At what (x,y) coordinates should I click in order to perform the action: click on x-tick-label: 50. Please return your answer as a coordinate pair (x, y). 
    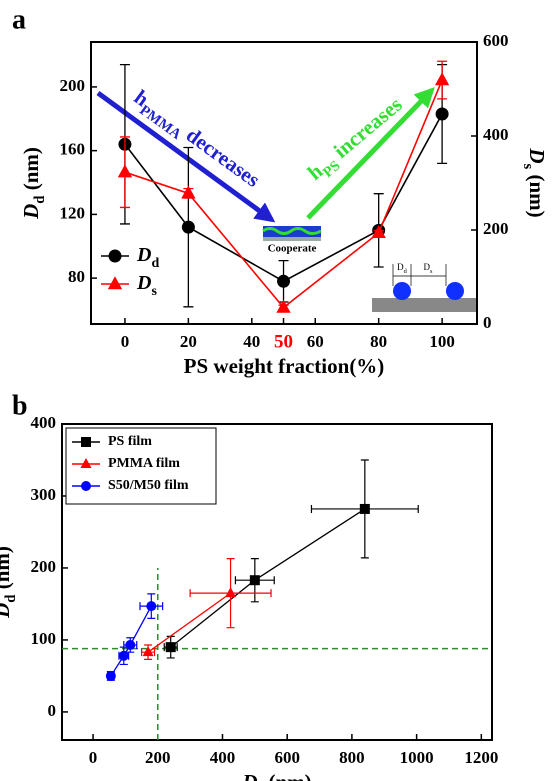
    Looking at the image, I should click on (283, 341).